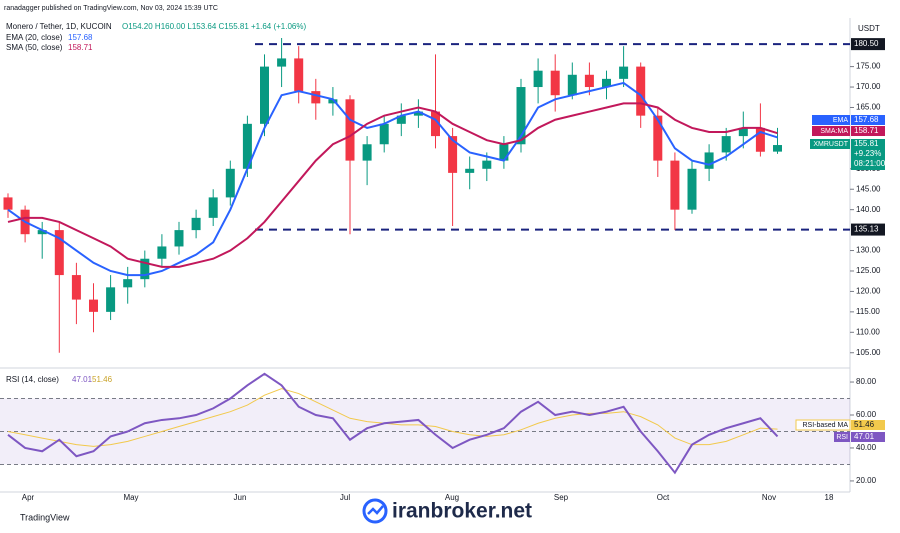 The width and height of the screenshot is (900, 533). What do you see at coordinates (392, 417) in the screenshot?
I see `rsi-ma-line` at bounding box center [392, 417].